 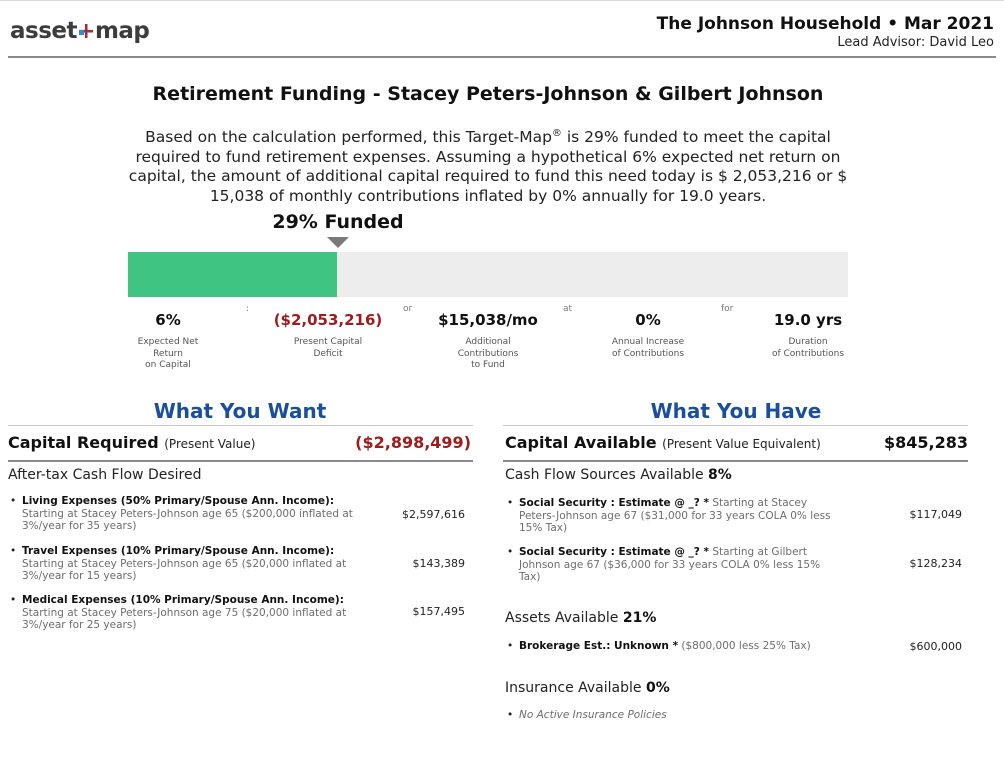 What do you see at coordinates (808, 320) in the screenshot?
I see `stat-value: 19.0 yrs` at bounding box center [808, 320].